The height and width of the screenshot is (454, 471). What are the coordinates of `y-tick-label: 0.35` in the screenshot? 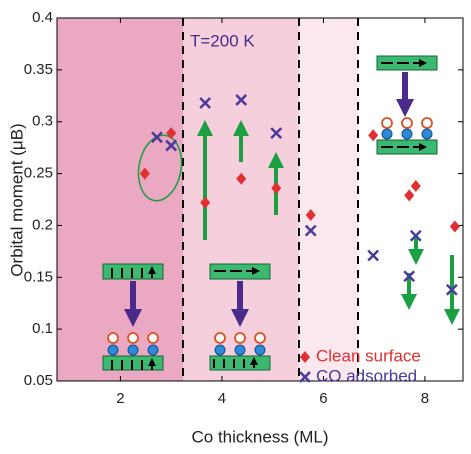 It's located at (38, 69).